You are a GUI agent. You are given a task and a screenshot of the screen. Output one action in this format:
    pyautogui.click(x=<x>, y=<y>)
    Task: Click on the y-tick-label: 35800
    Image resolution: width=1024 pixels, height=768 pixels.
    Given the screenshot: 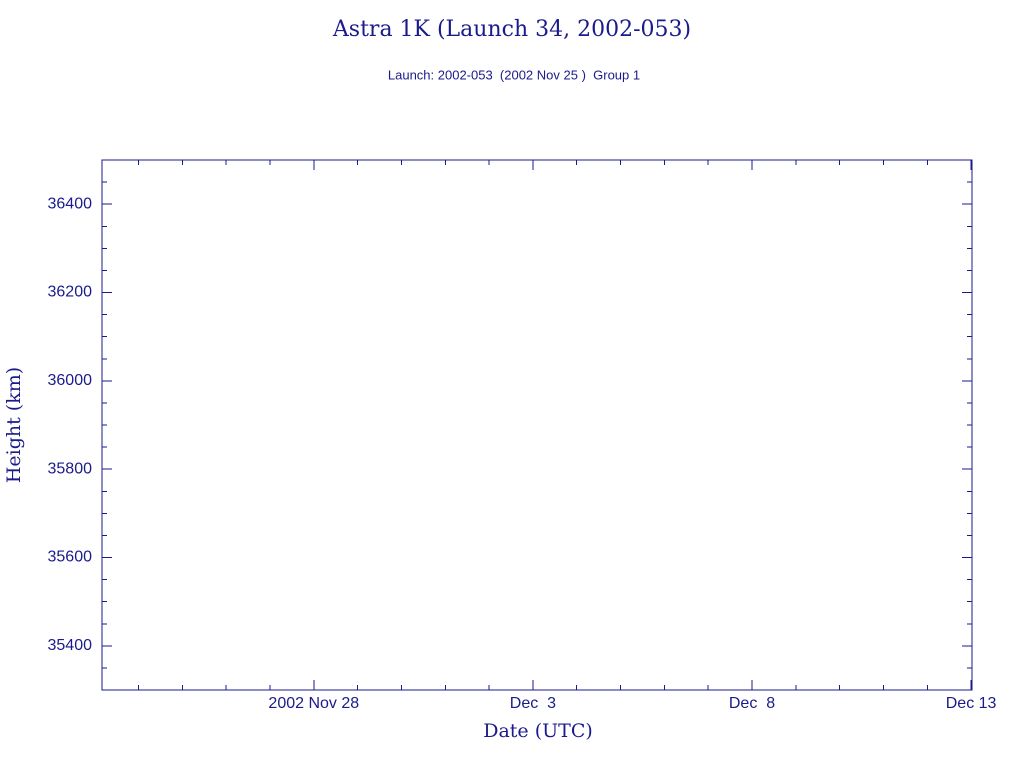 What is the action you would take?
    pyautogui.click(x=70, y=468)
    